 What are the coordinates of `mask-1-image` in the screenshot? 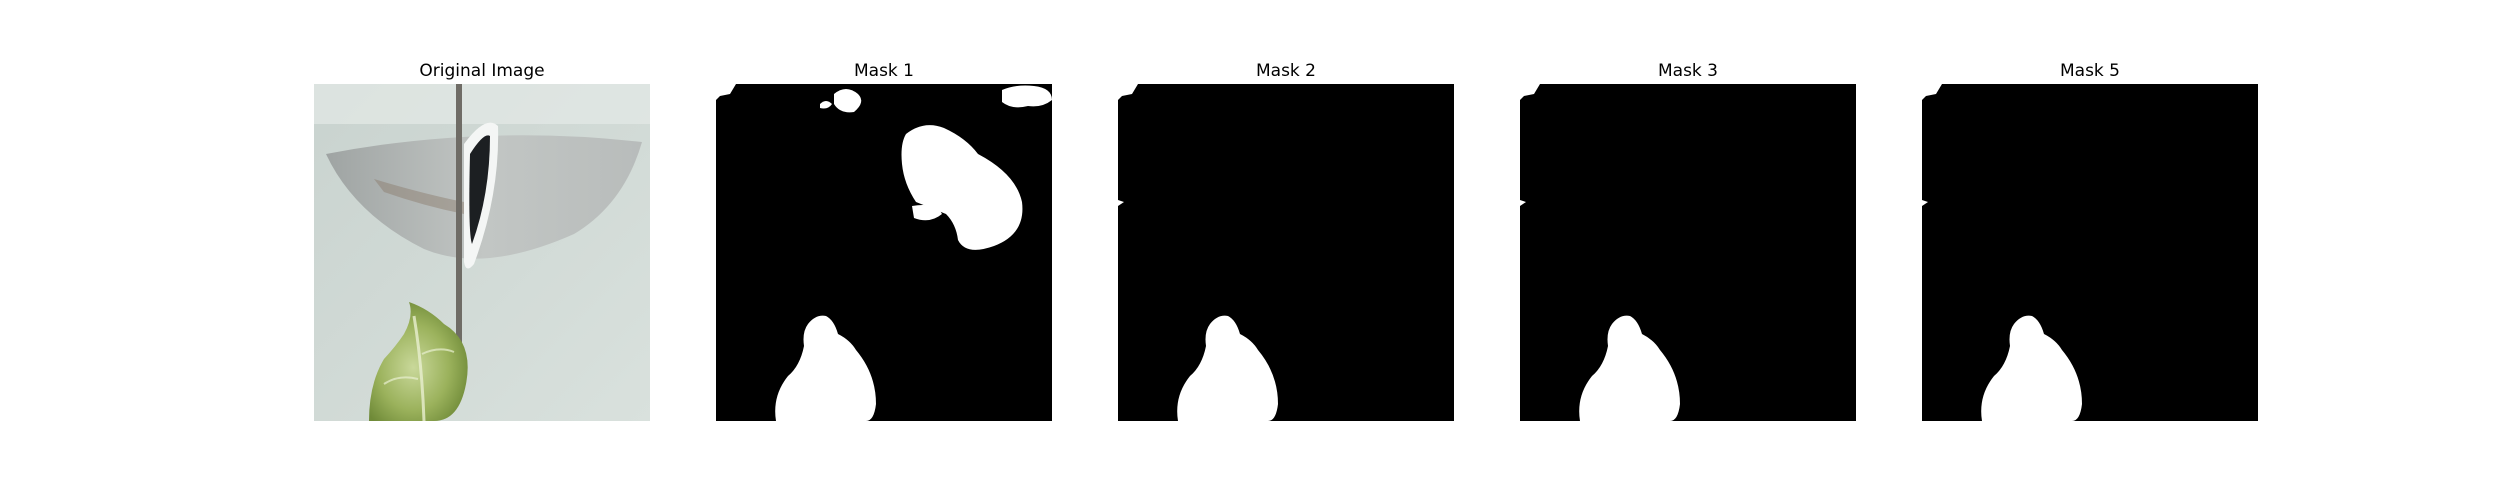 It's located at (884, 252).